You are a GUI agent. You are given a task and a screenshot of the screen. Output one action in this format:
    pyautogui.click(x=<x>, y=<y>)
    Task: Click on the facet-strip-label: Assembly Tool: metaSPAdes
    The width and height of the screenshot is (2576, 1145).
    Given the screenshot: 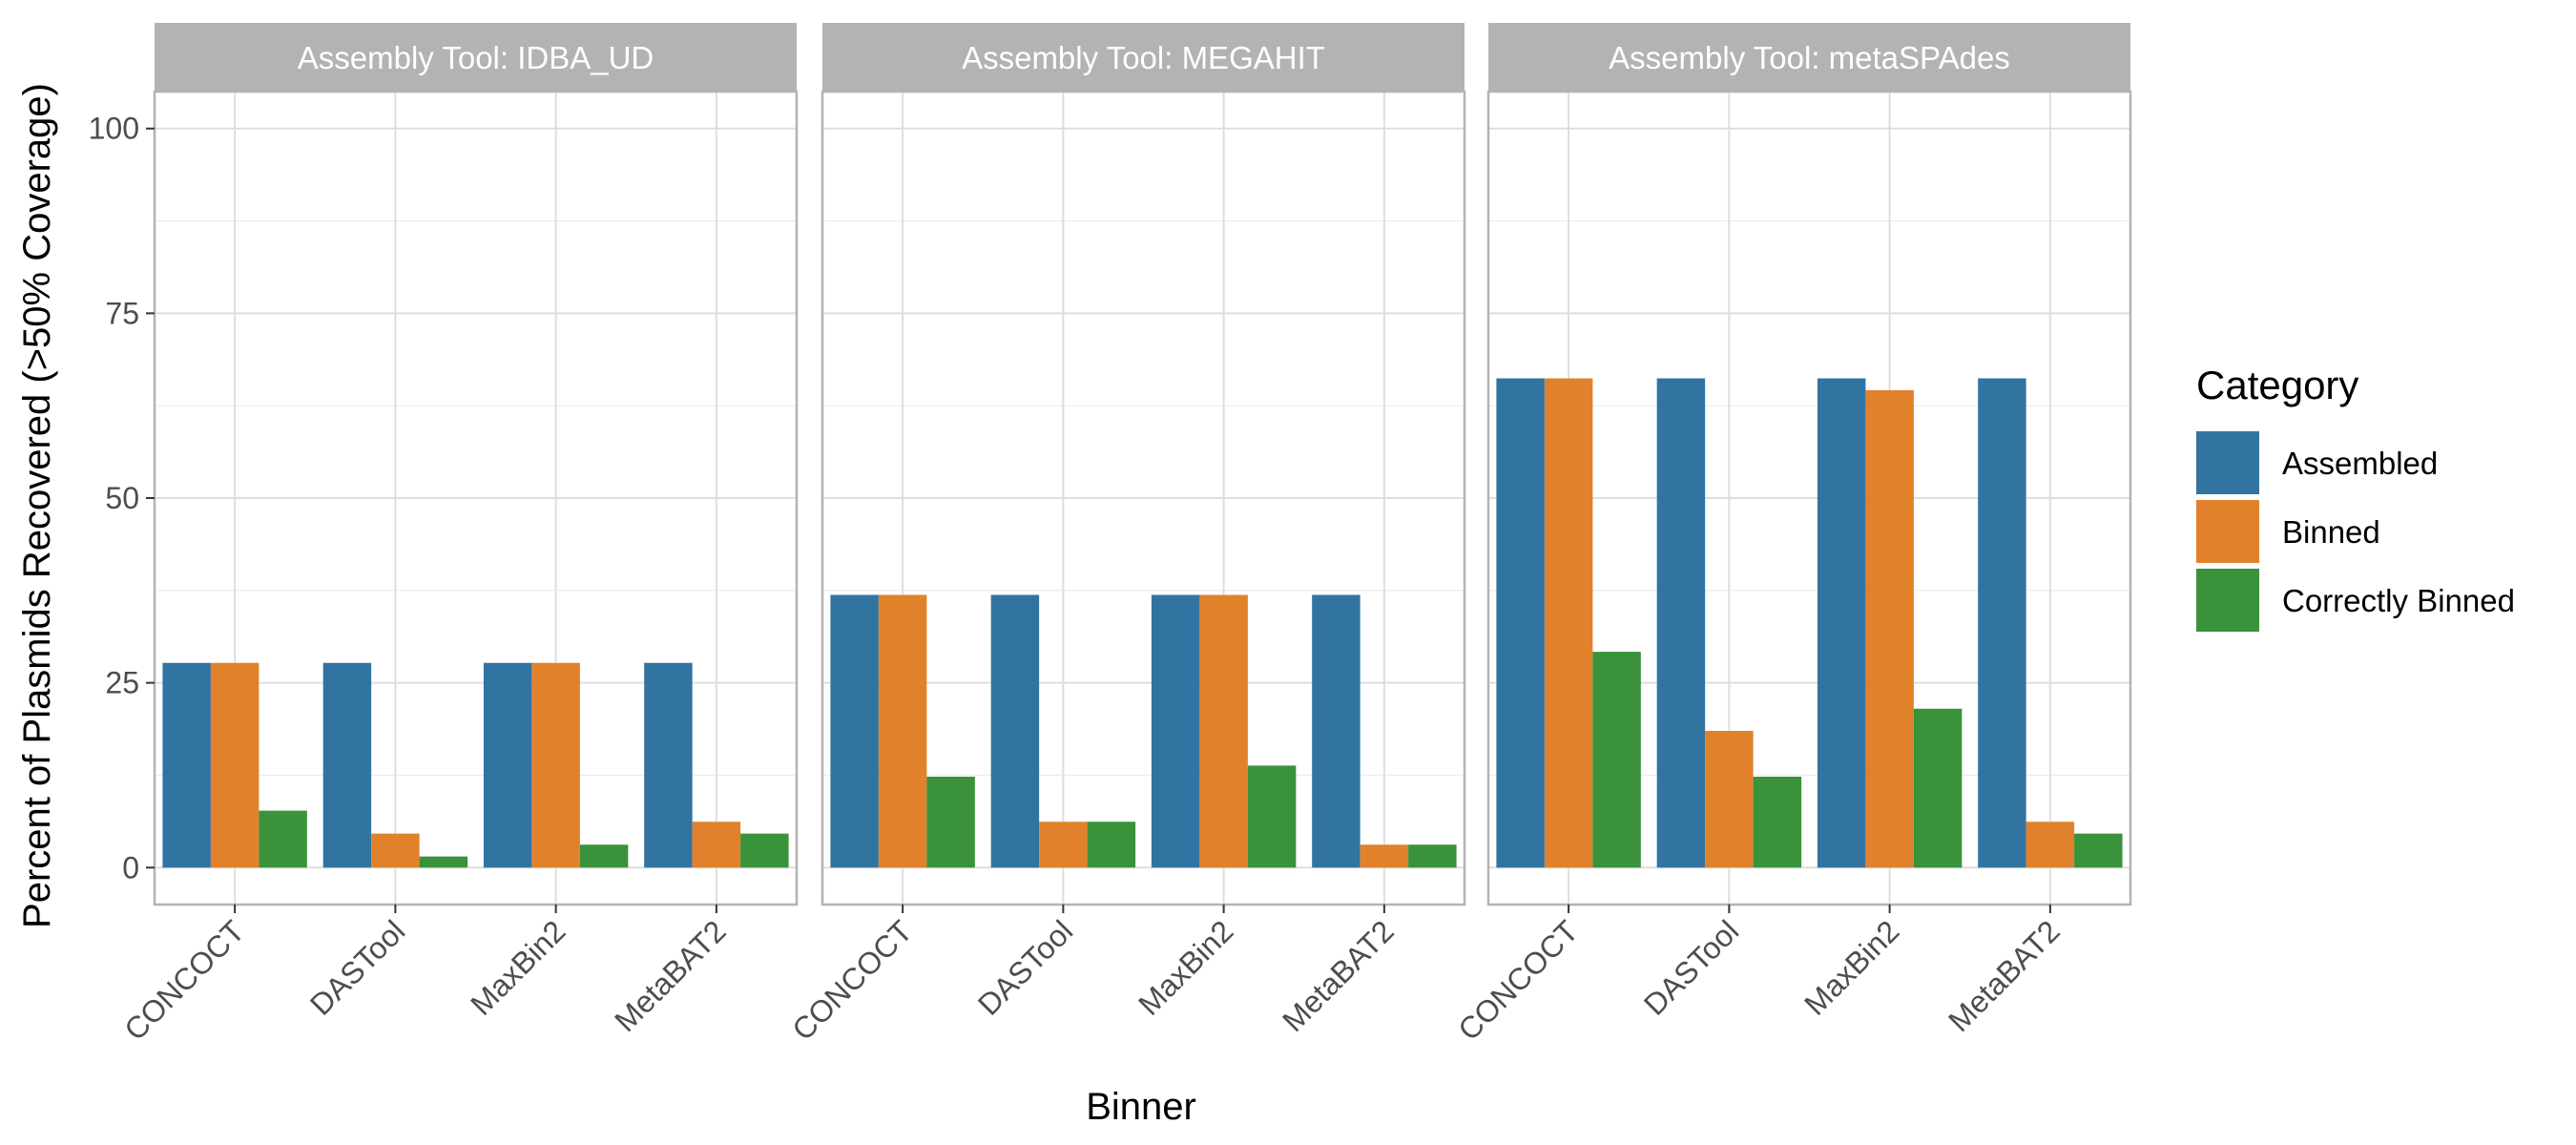 What is the action you would take?
    pyautogui.click(x=1809, y=58)
    